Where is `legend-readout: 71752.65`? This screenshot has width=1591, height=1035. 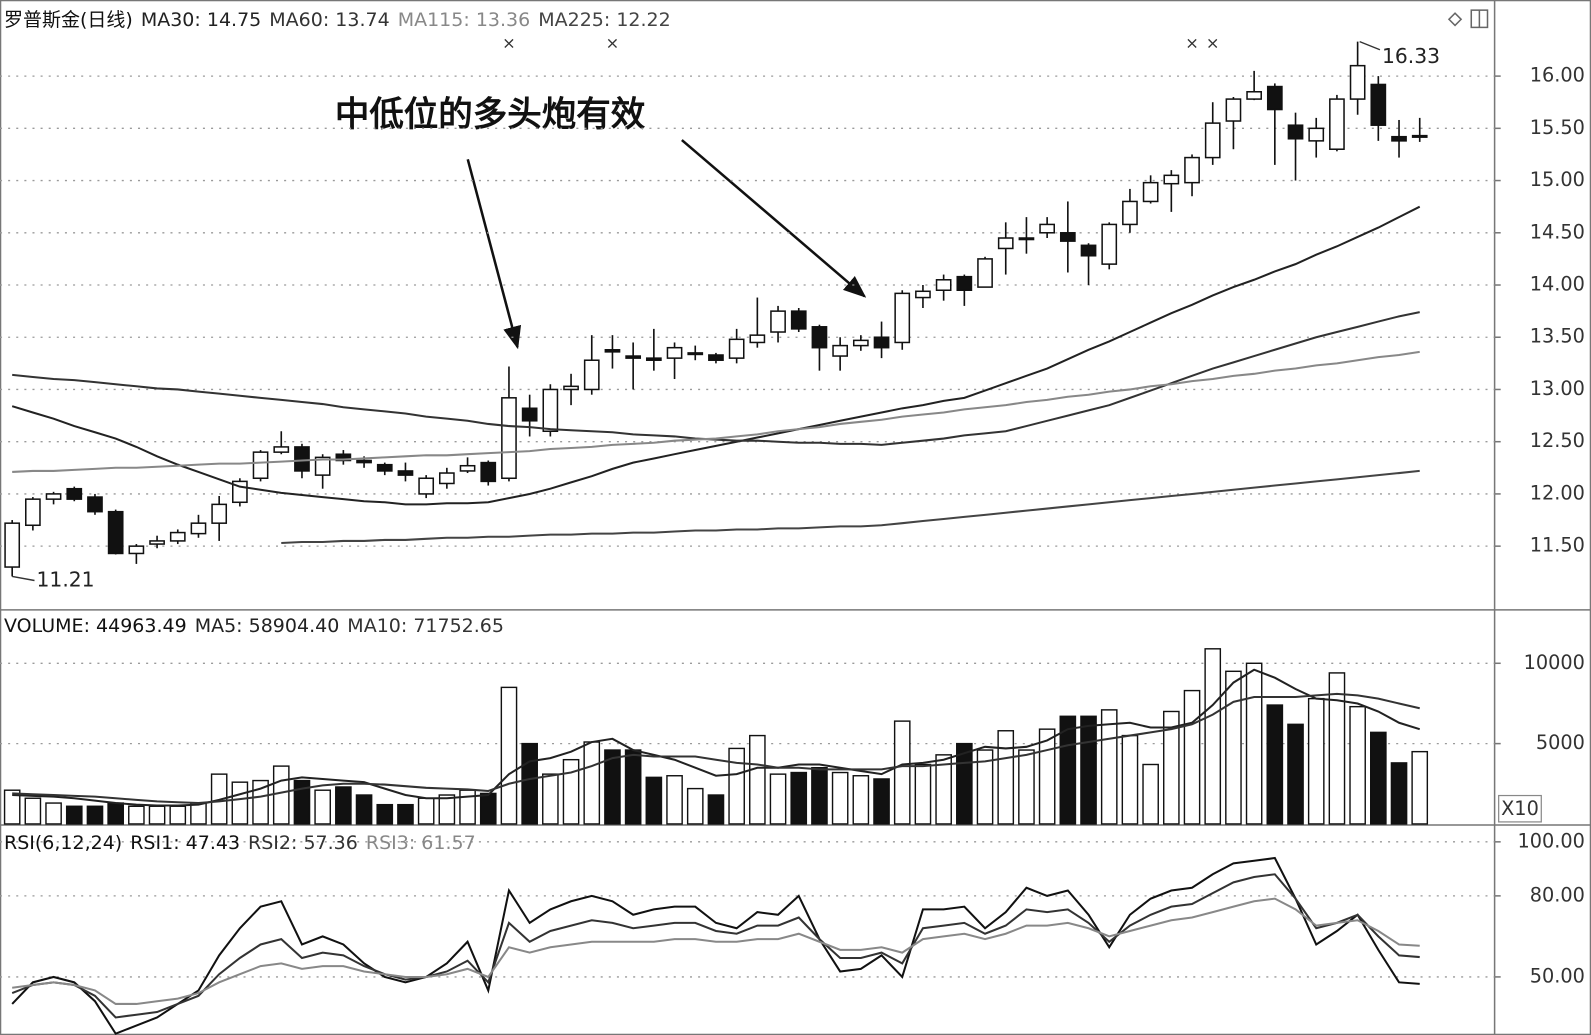 legend-readout: 71752.65 is located at coordinates (458, 626).